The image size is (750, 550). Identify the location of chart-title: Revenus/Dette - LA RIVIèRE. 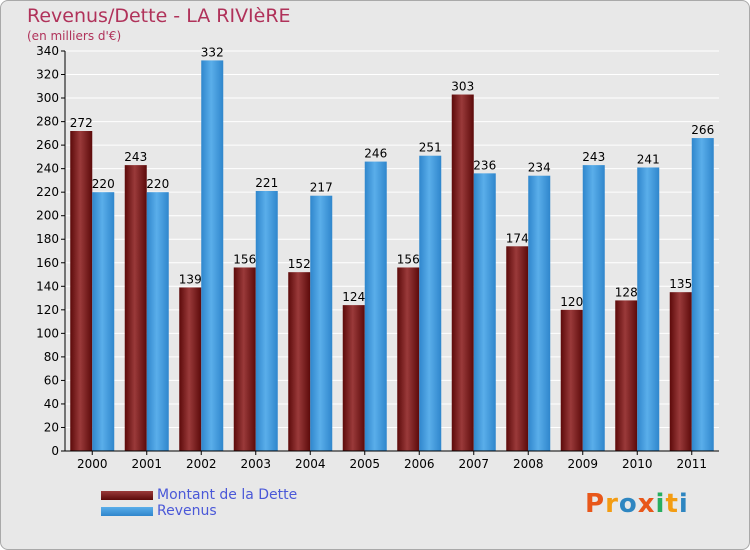
(159, 16).